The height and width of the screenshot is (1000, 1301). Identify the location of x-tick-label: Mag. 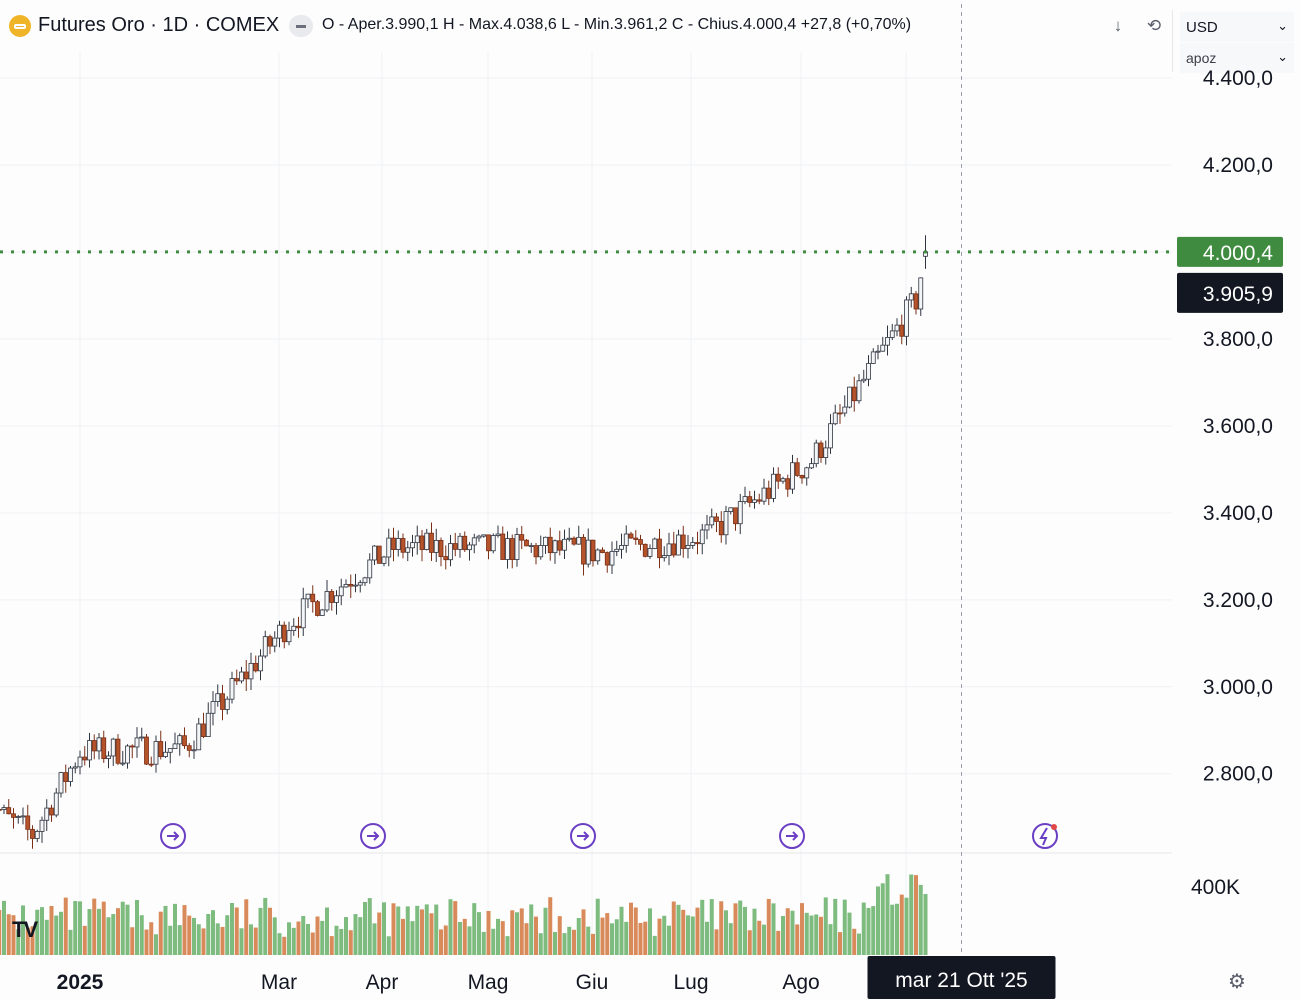
(488, 982).